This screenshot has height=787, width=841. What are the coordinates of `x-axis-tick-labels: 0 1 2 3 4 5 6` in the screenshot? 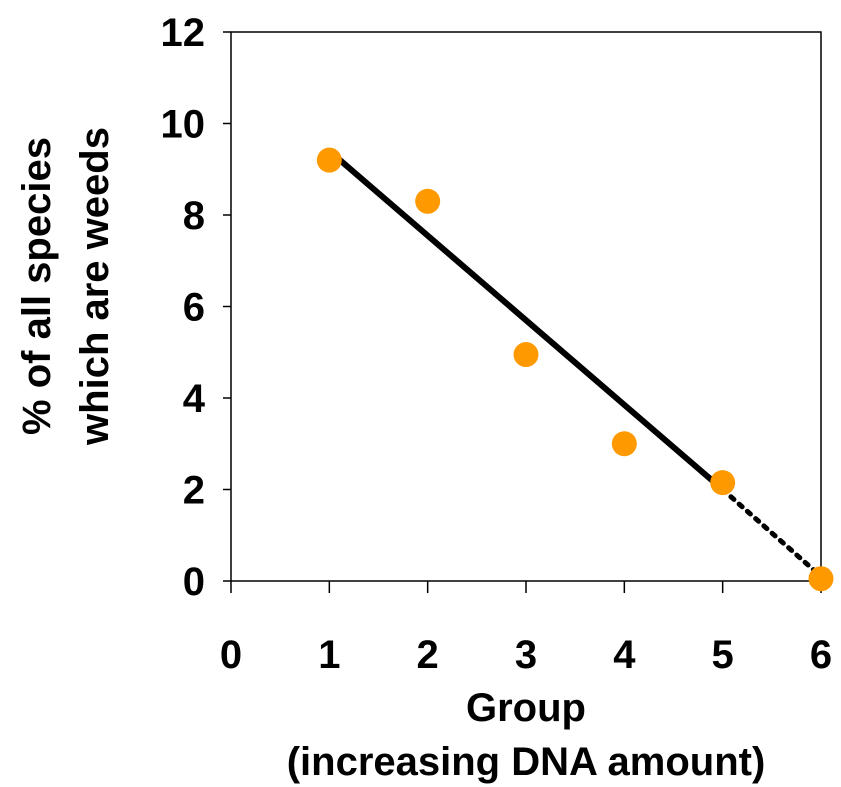 It's located at (526, 655).